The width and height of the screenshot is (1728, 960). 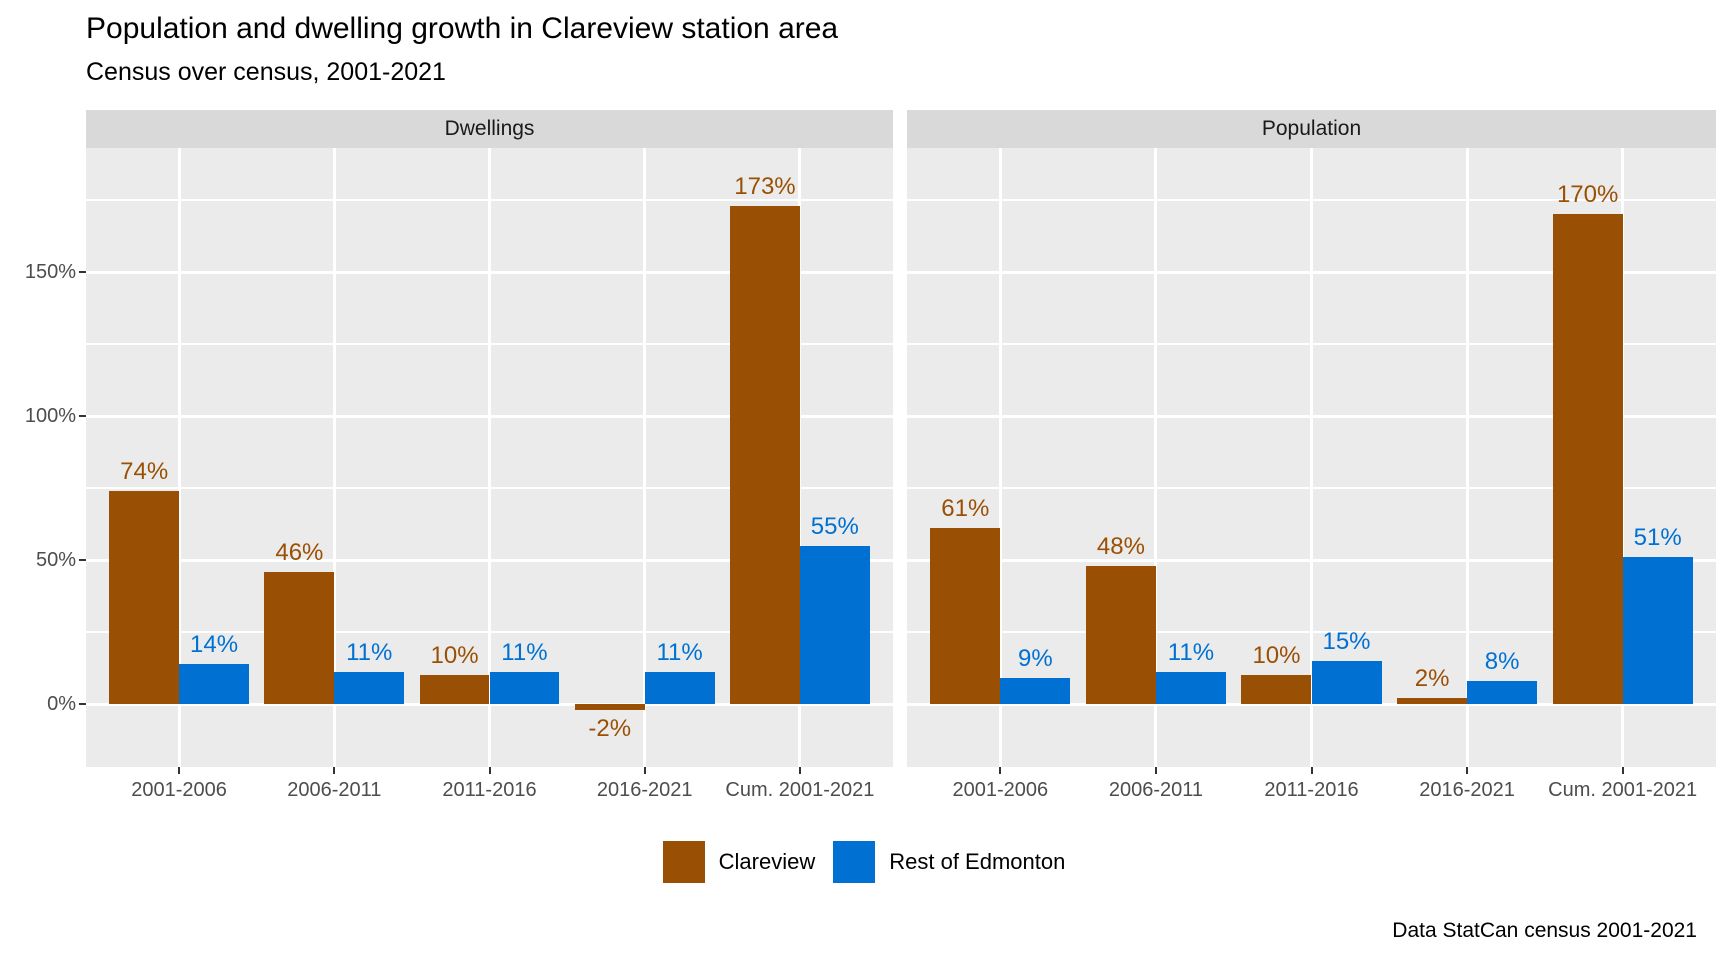 I want to click on bar-label-population-clareview-2006-2011: 48%, so click(x=1120, y=546).